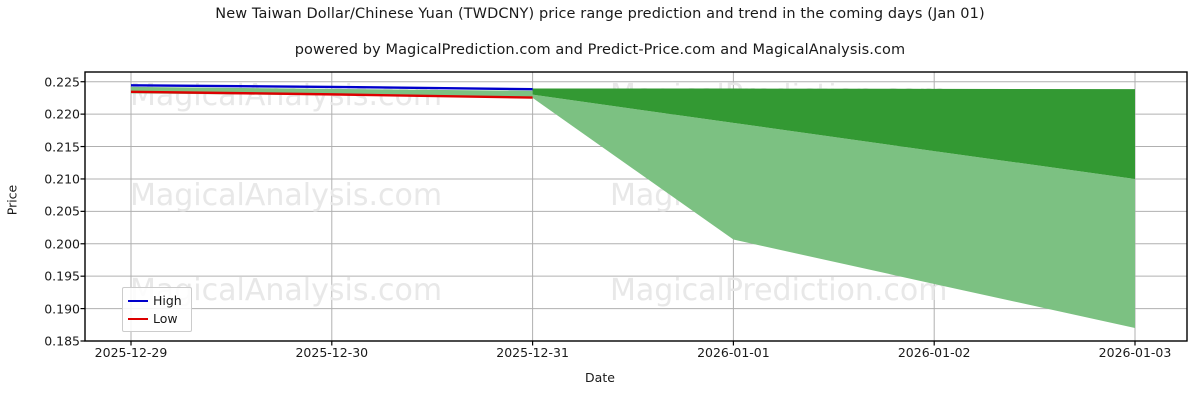 Image resolution: width=1200 pixels, height=400 pixels. What do you see at coordinates (167, 300) in the screenshot?
I see `legend-label-high: High` at bounding box center [167, 300].